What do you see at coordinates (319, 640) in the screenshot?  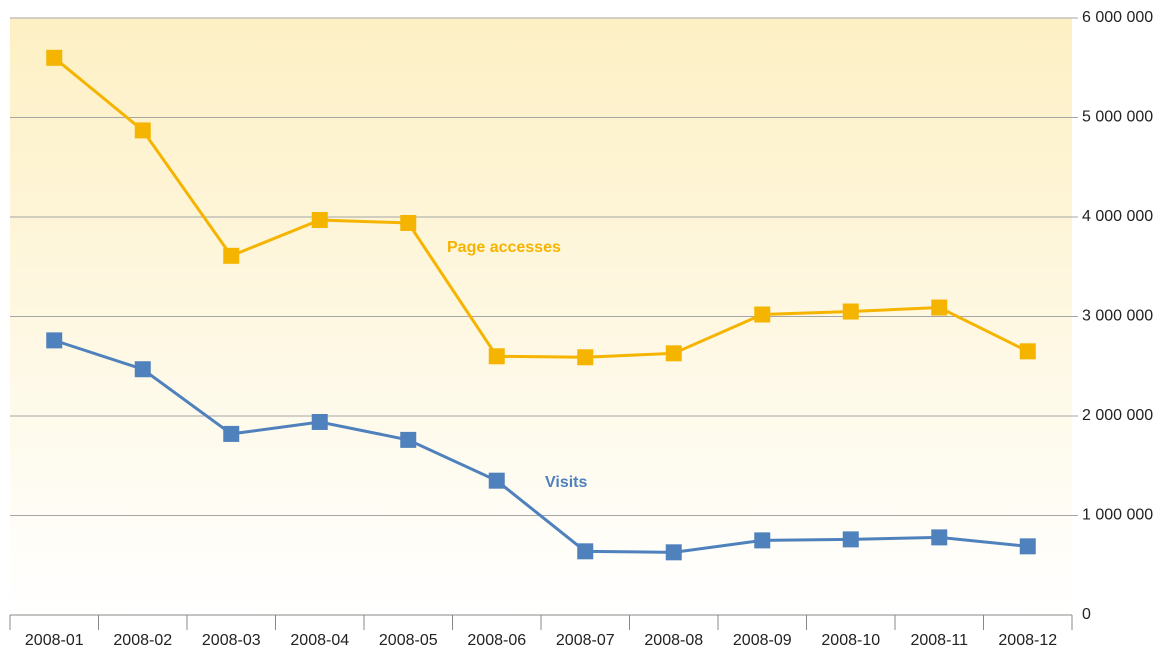 I see `x-tick-label: 2008-04` at bounding box center [319, 640].